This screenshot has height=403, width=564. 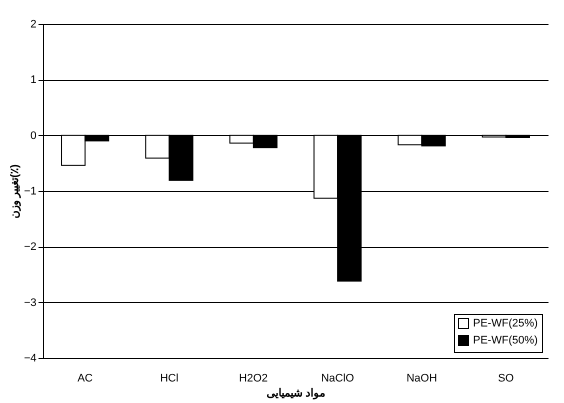 I want to click on x-tick-label: AC, so click(x=85, y=378).